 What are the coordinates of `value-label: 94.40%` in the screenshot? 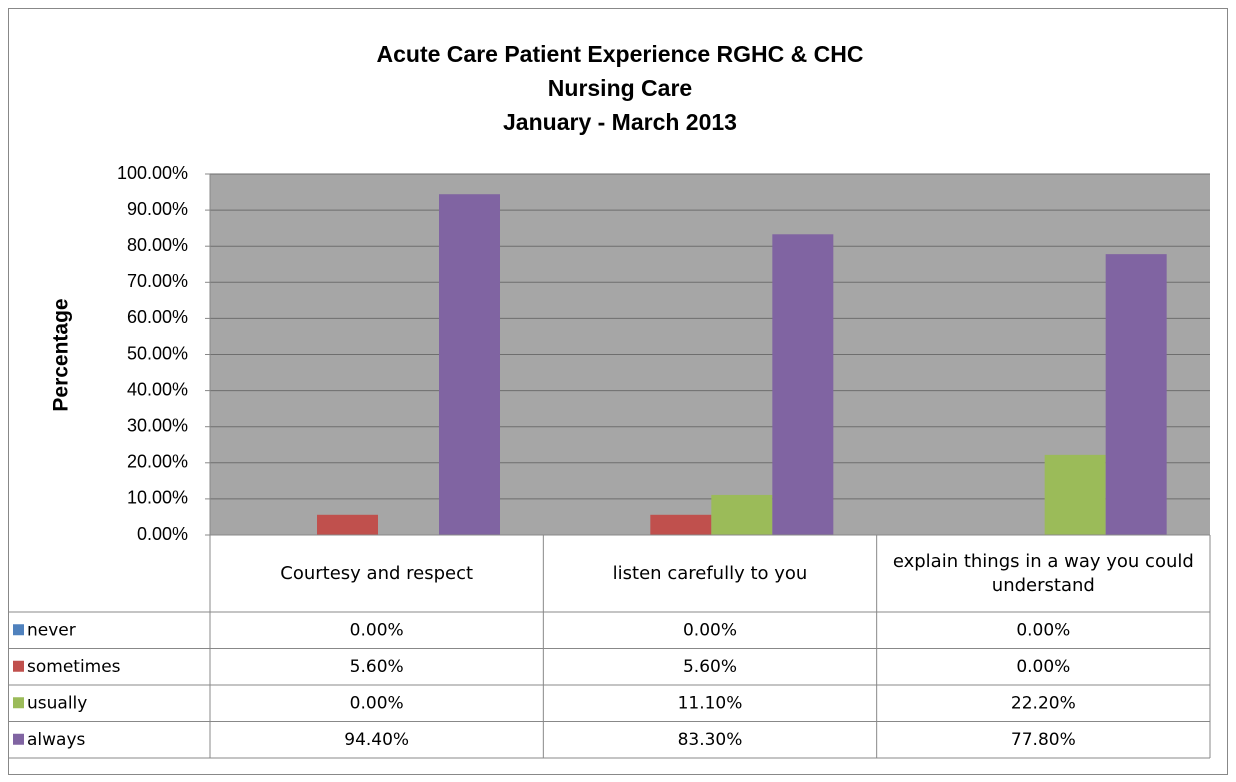 It's located at (376, 740).